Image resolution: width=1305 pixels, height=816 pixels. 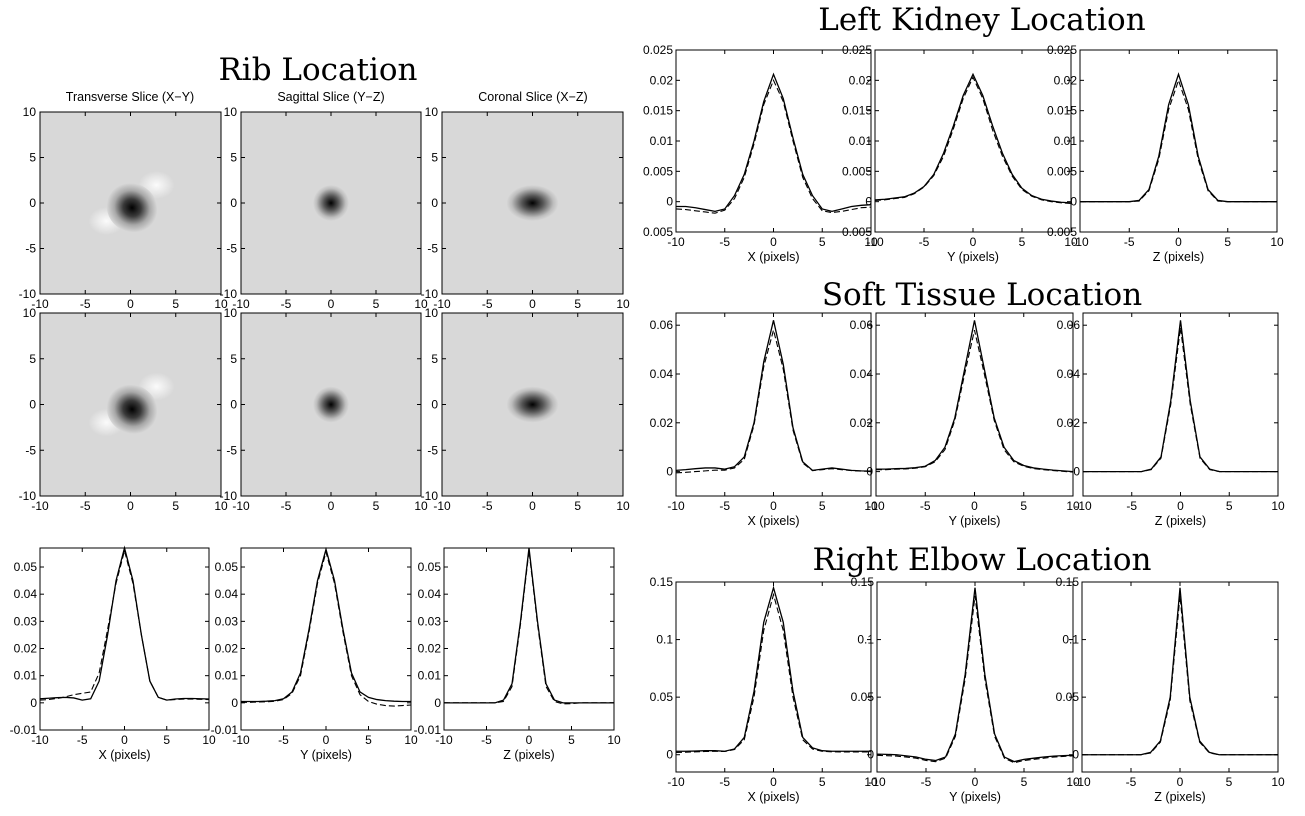 I want to click on heatmap-xtick-label: -5, so click(x=85, y=506).